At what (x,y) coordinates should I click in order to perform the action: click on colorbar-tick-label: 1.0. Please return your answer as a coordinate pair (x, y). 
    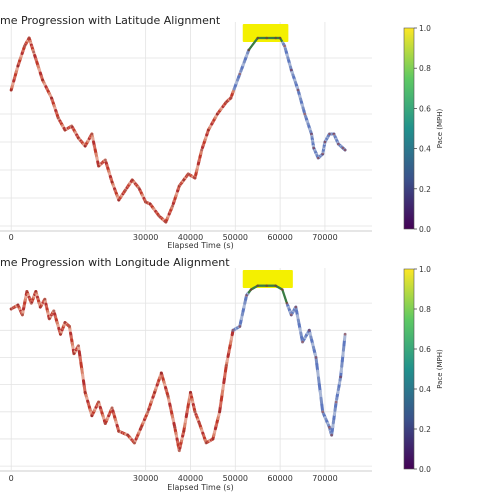
    Looking at the image, I should click on (425, 28).